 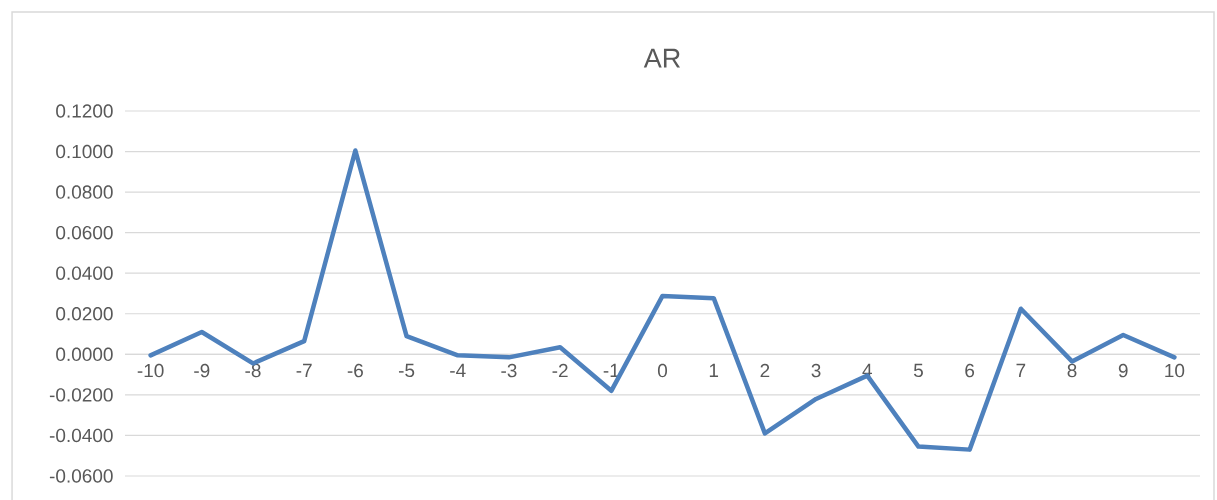 I want to click on y-tick-label: -0.0200, so click(x=81, y=395).